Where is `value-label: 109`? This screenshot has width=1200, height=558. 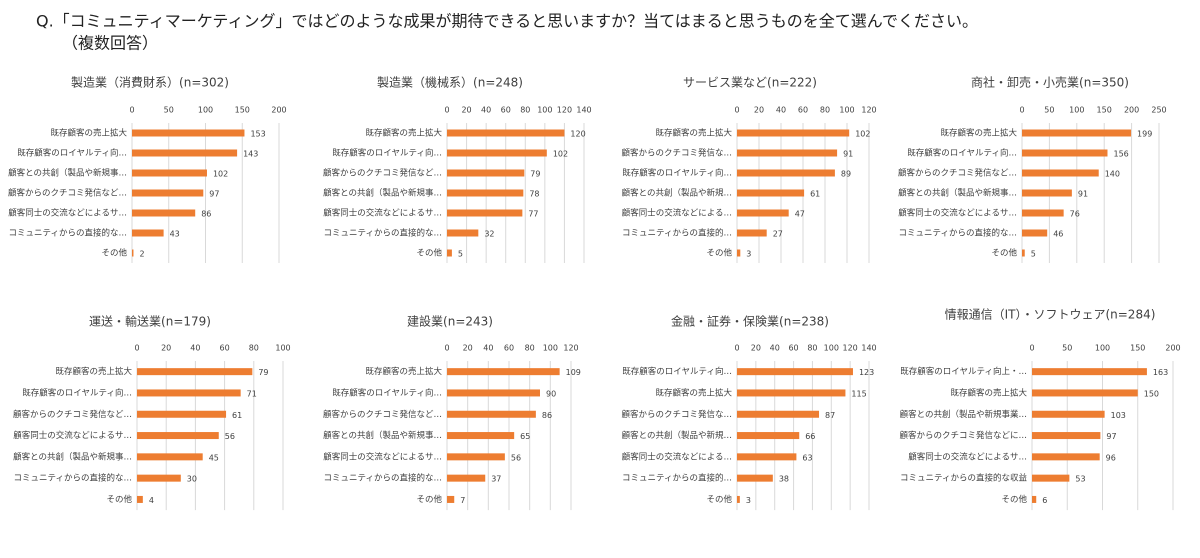
value-label: 109 is located at coordinates (573, 372).